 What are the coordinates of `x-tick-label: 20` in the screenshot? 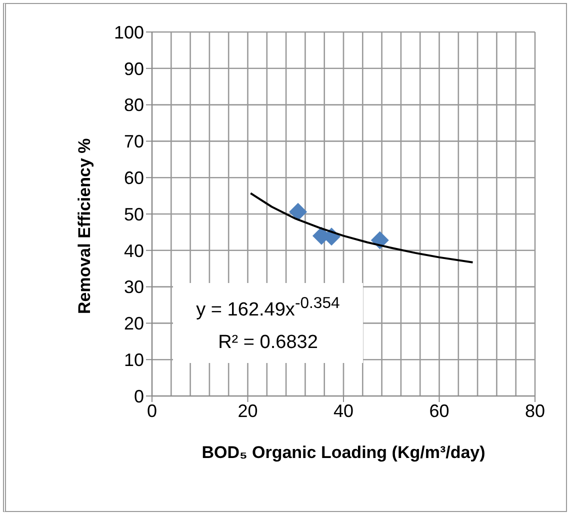 It's located at (248, 410).